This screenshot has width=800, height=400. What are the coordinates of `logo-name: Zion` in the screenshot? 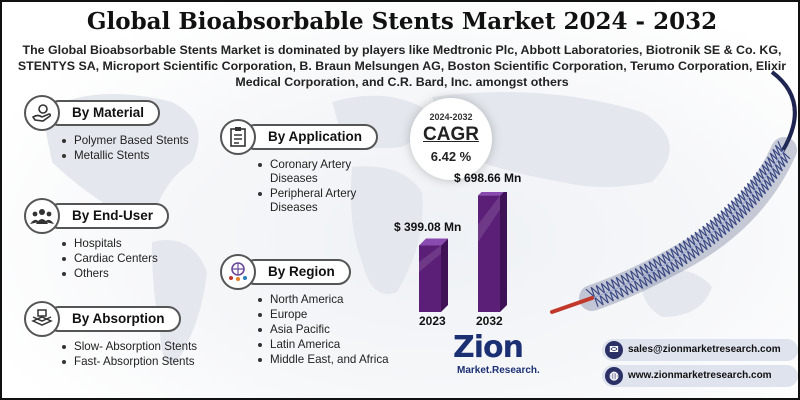 It's located at (488, 347).